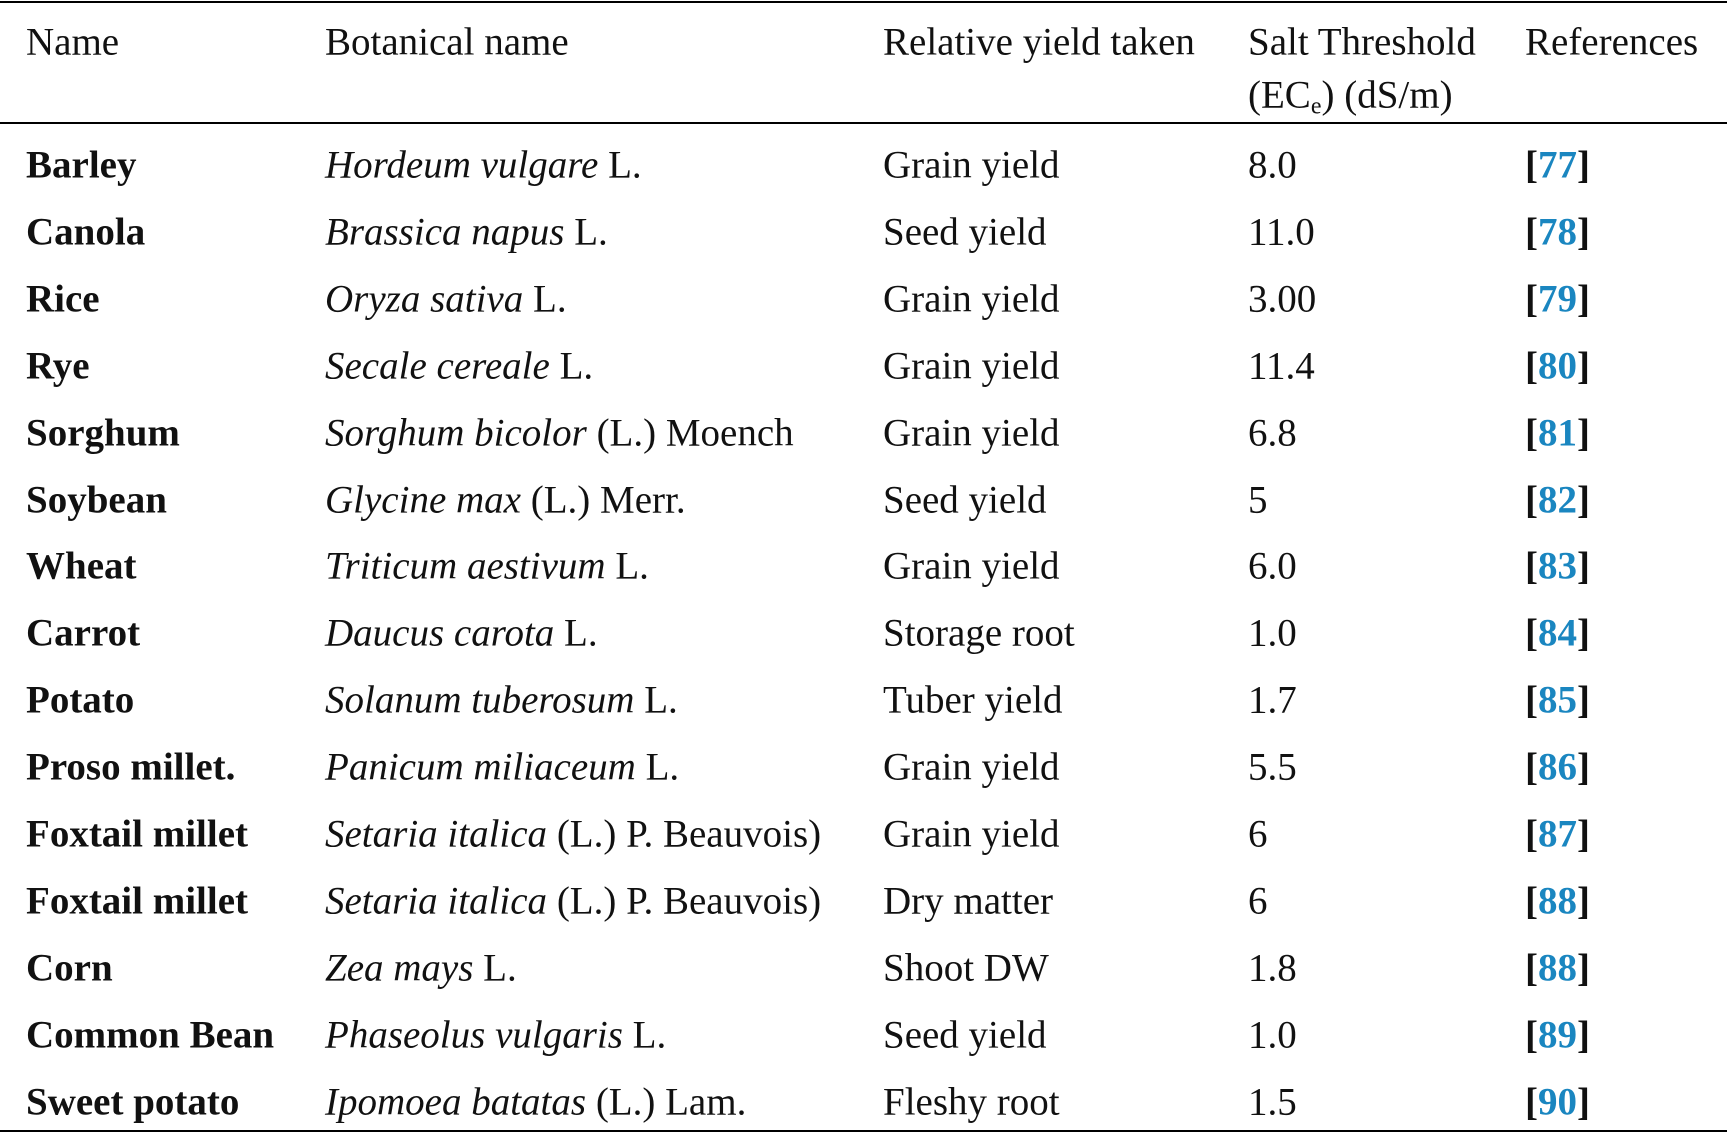 The width and height of the screenshot is (1727, 1133). I want to click on yield-type: Fleshy root, so click(971, 1102).